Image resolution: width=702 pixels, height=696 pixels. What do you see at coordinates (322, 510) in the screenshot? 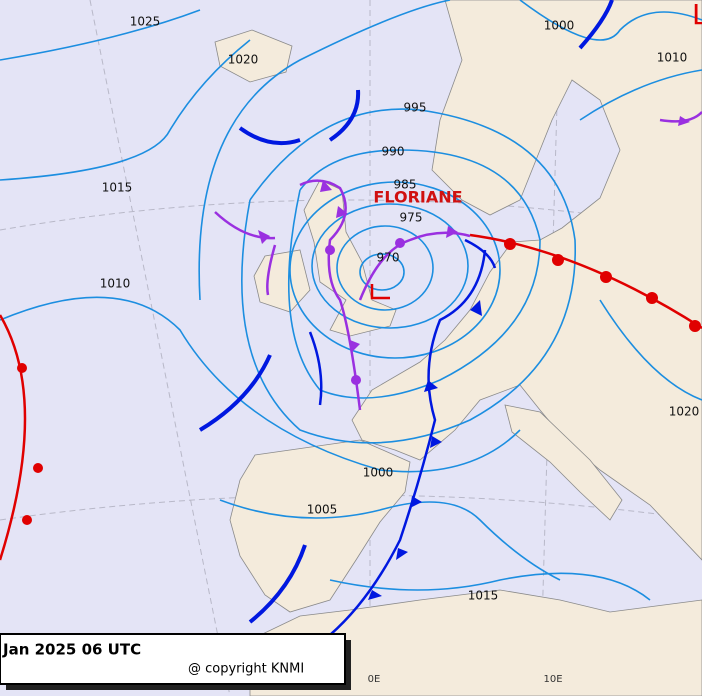
I see `isobar-label: 1005` at bounding box center [322, 510].